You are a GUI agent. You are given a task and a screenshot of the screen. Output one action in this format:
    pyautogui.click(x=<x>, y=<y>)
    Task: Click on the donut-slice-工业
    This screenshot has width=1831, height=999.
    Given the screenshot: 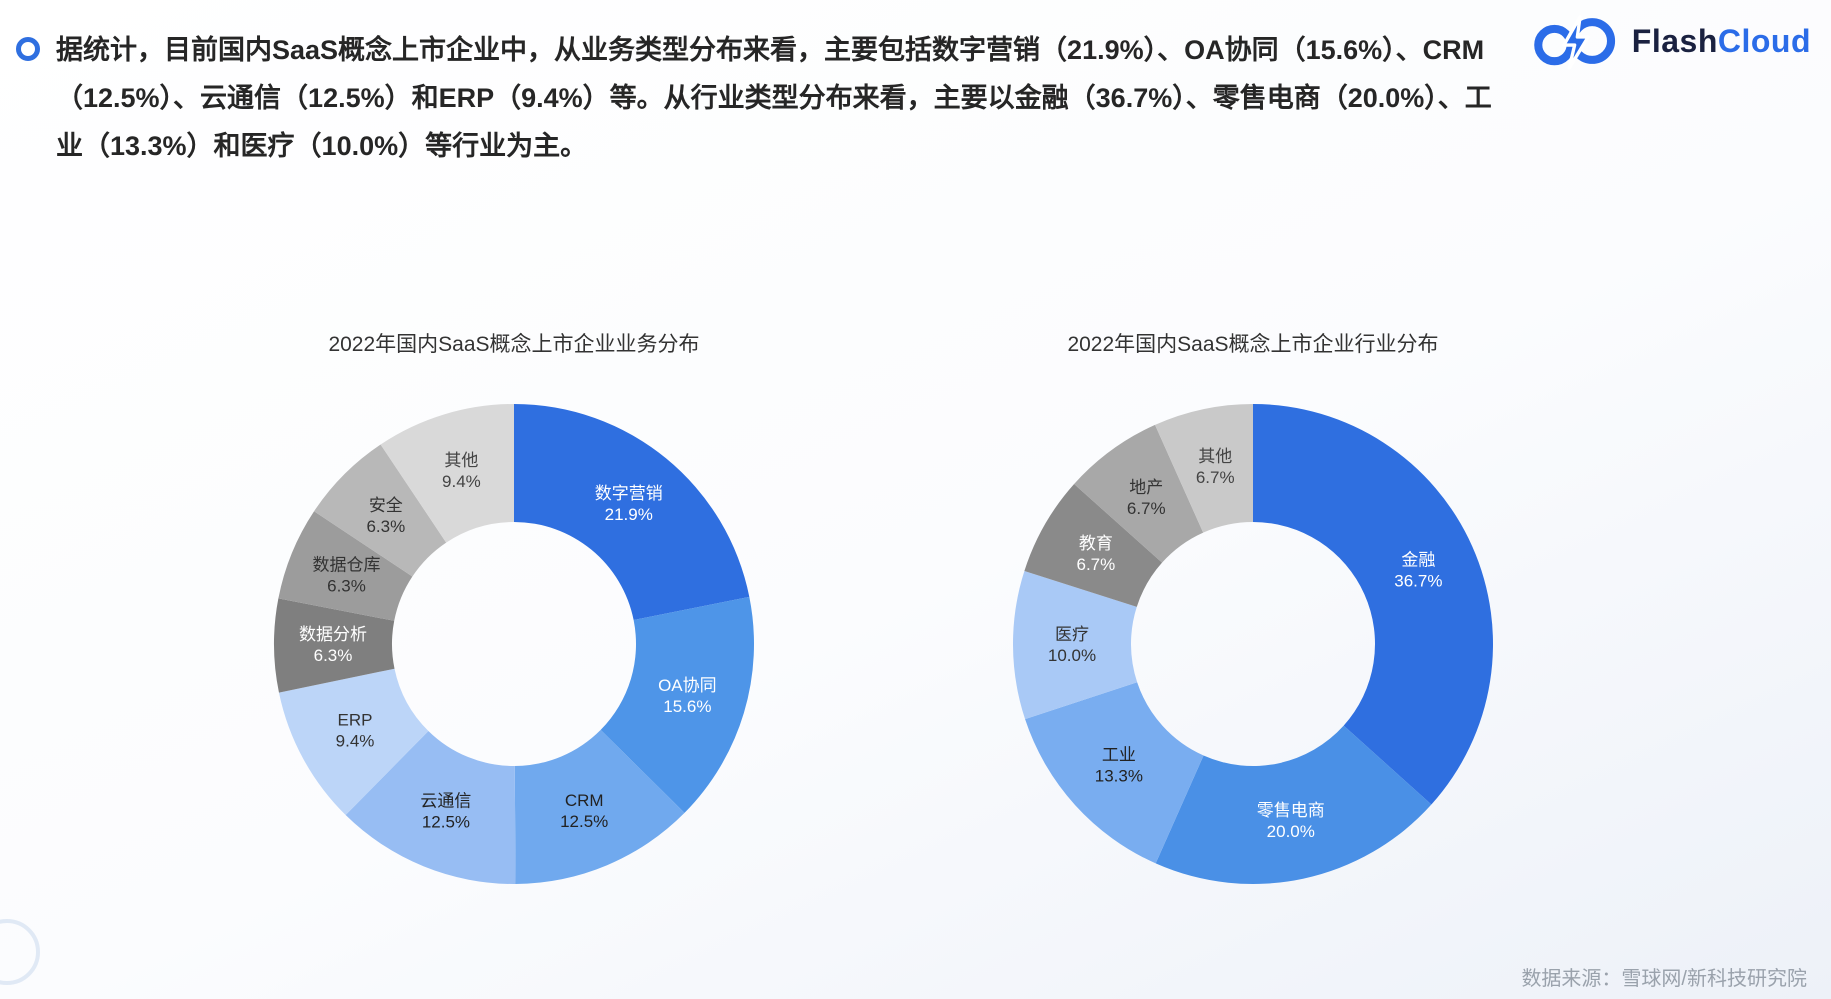 What is the action you would take?
    pyautogui.click(x=1114, y=773)
    